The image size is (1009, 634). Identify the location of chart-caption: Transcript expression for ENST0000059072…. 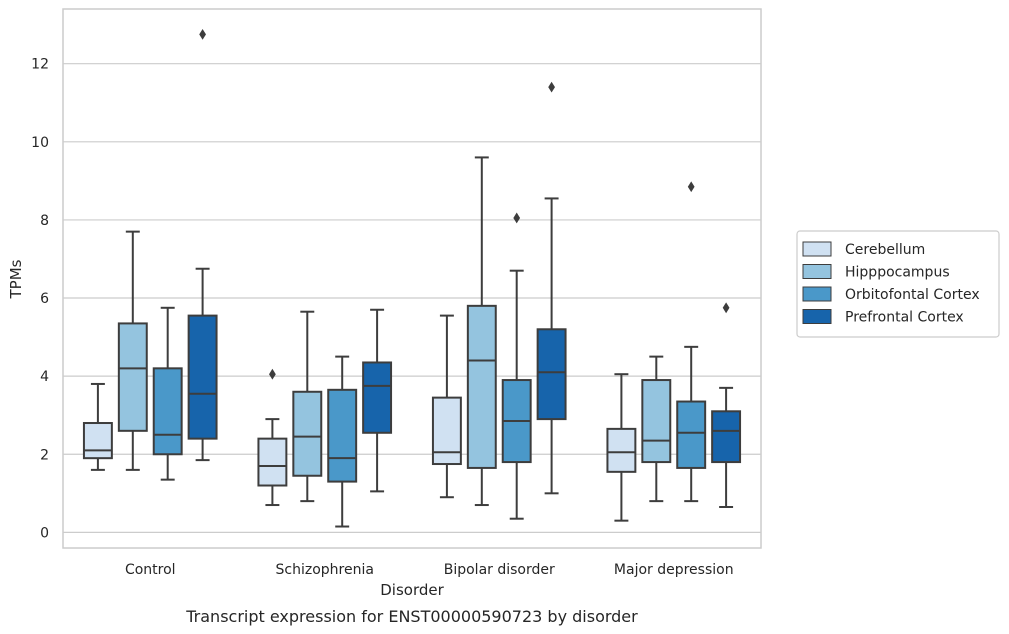
(411, 616).